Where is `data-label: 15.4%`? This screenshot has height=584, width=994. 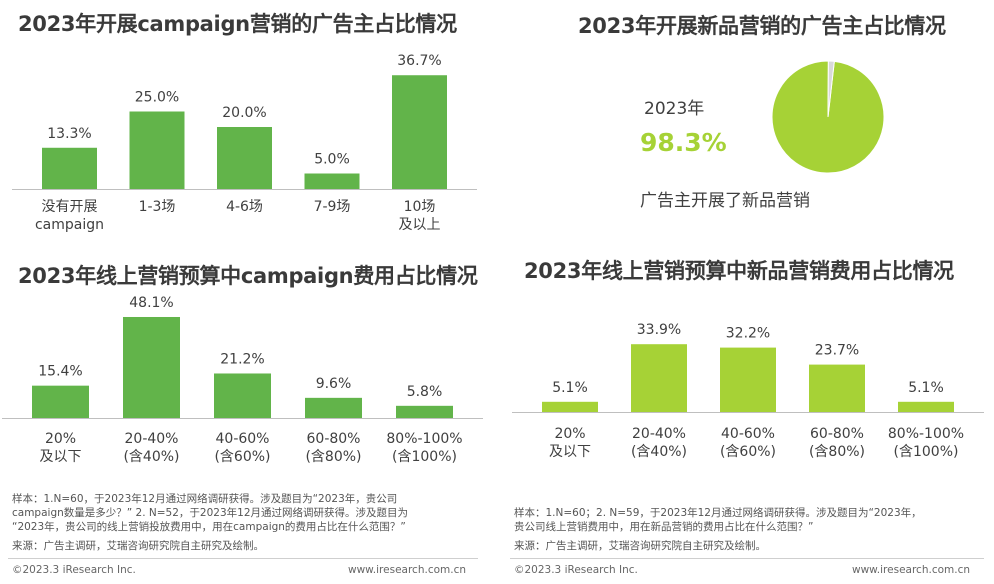 data-label: 15.4% is located at coordinates (60, 372).